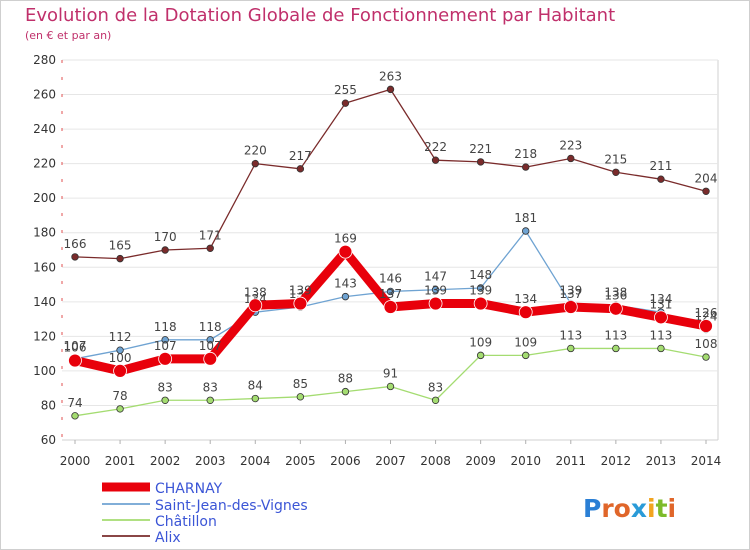 This screenshot has height=550, width=750. Describe the element at coordinates (390, 278) in the screenshot. I see `data-label: 146` at that location.